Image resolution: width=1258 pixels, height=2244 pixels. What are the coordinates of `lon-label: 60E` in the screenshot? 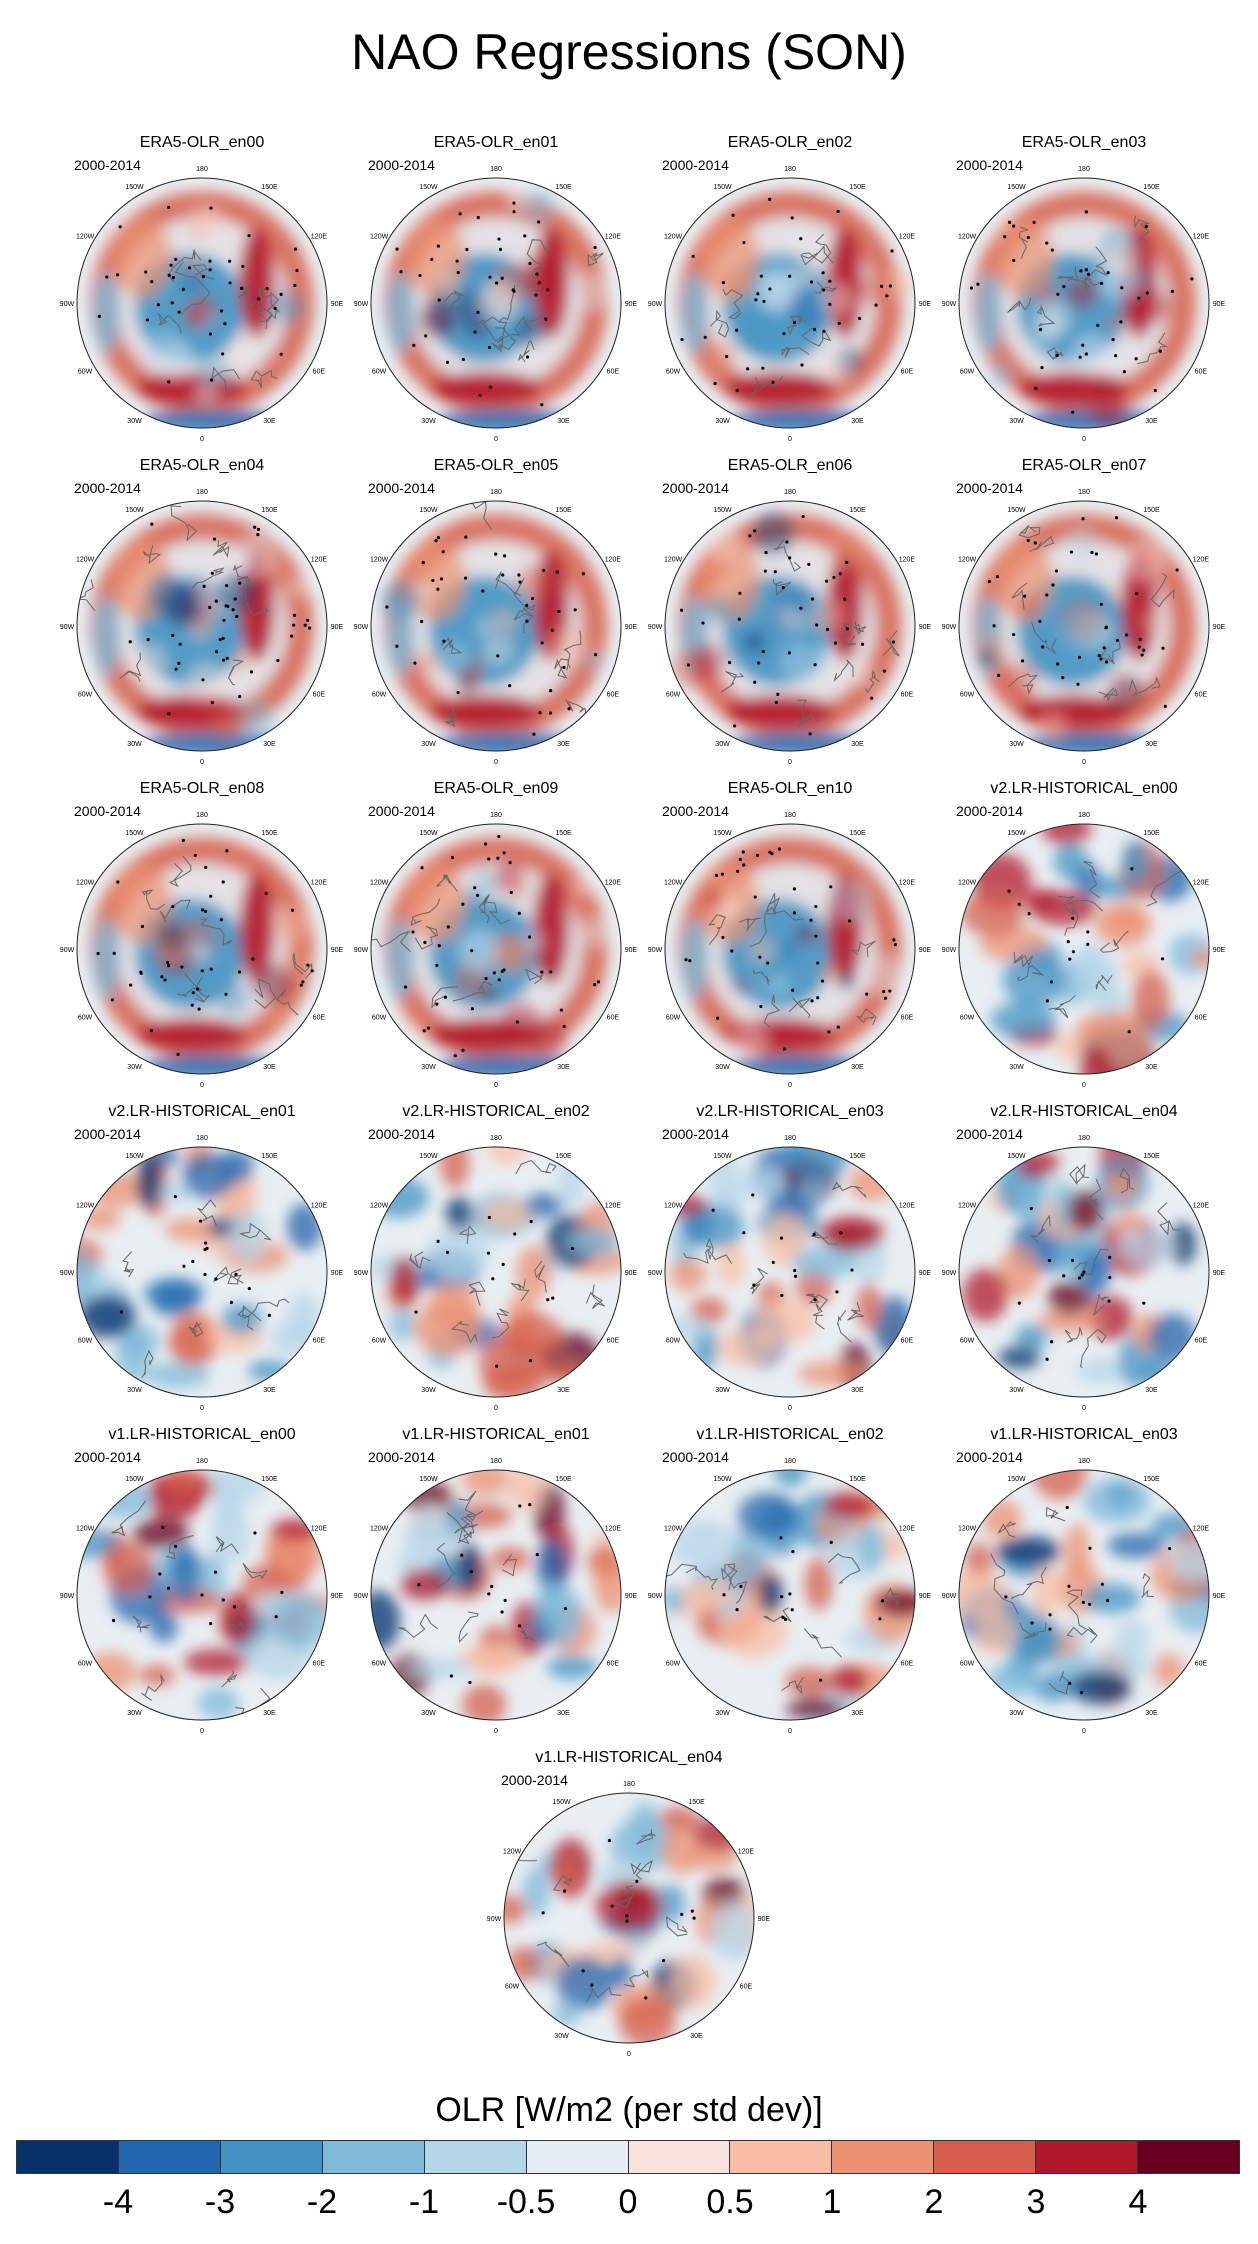 It's located at (907, 695).